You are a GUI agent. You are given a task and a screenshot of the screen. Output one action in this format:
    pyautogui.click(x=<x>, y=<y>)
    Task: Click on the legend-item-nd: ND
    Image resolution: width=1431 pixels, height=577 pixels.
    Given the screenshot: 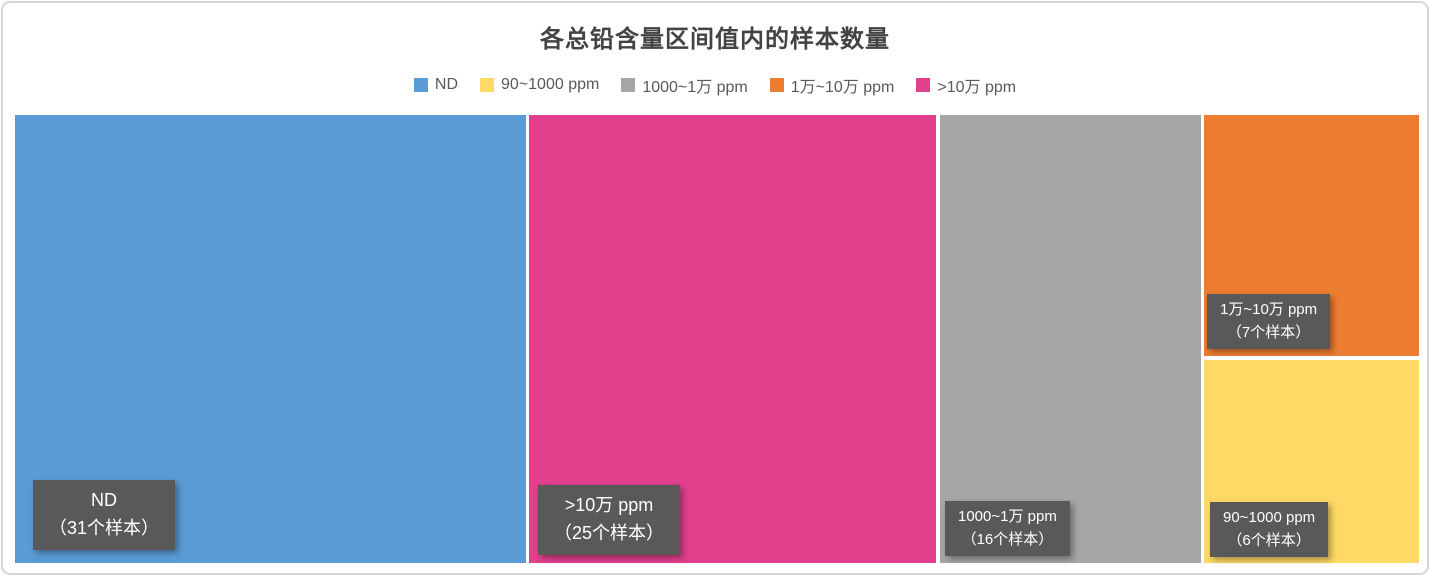 What is the action you would take?
    pyautogui.click(x=436, y=85)
    